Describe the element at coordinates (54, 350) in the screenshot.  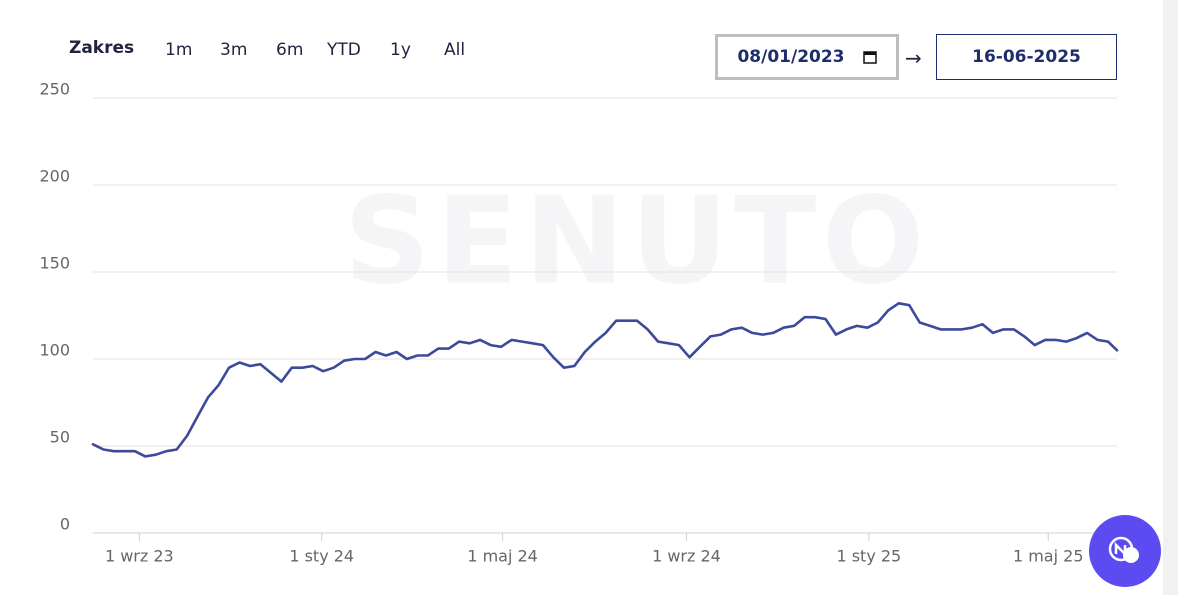
I see `y-tick-label: 100` at that location.